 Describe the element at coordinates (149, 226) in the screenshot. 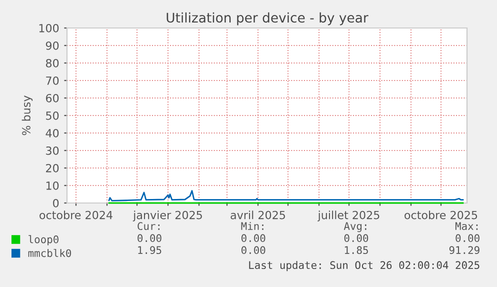

I see `text: Cur:` at that location.